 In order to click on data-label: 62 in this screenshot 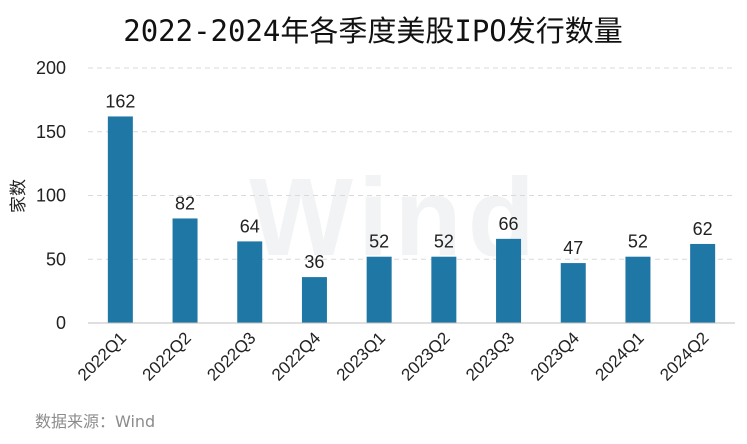, I will do `click(703, 229)`.